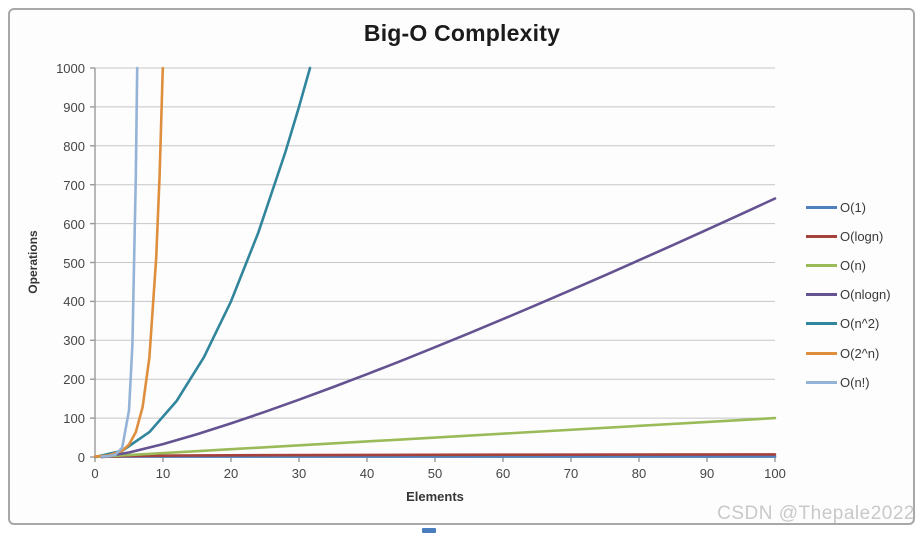  I want to click on y-tick-label: 500, so click(74, 263).